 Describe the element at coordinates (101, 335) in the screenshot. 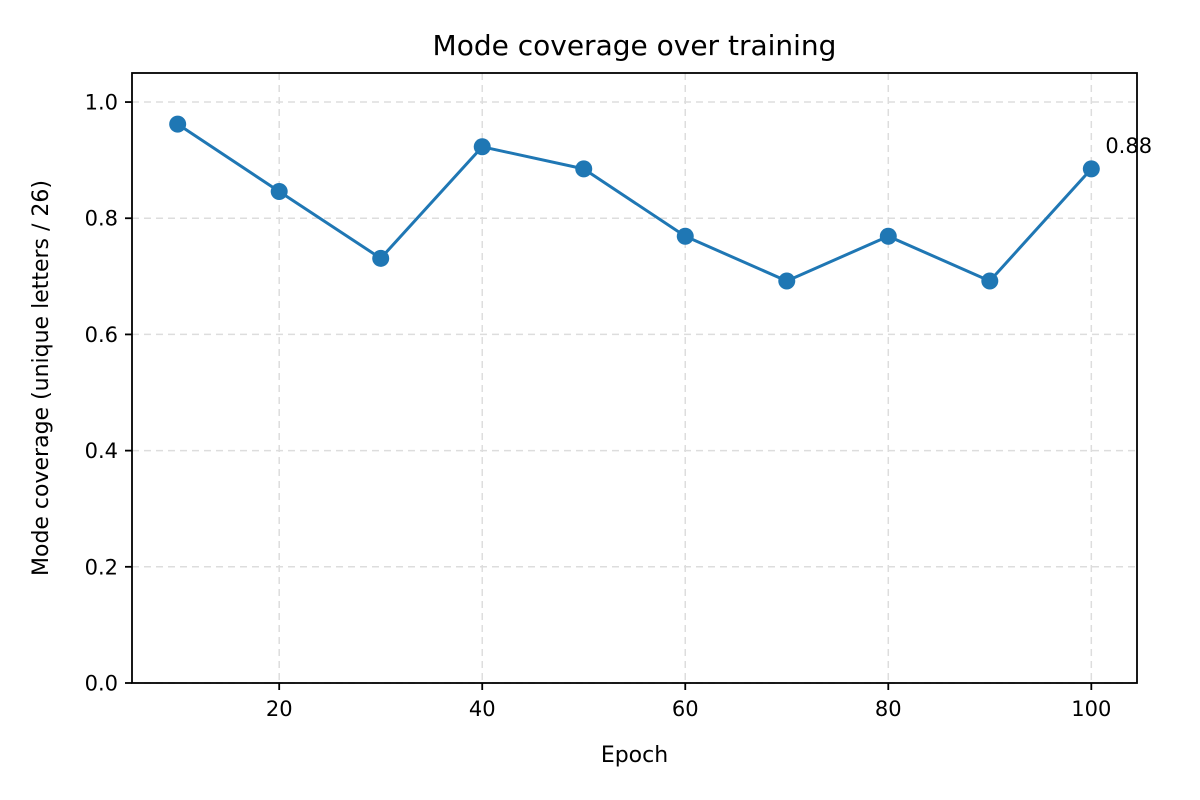

I see `y-tick-label: 0.6` at that location.